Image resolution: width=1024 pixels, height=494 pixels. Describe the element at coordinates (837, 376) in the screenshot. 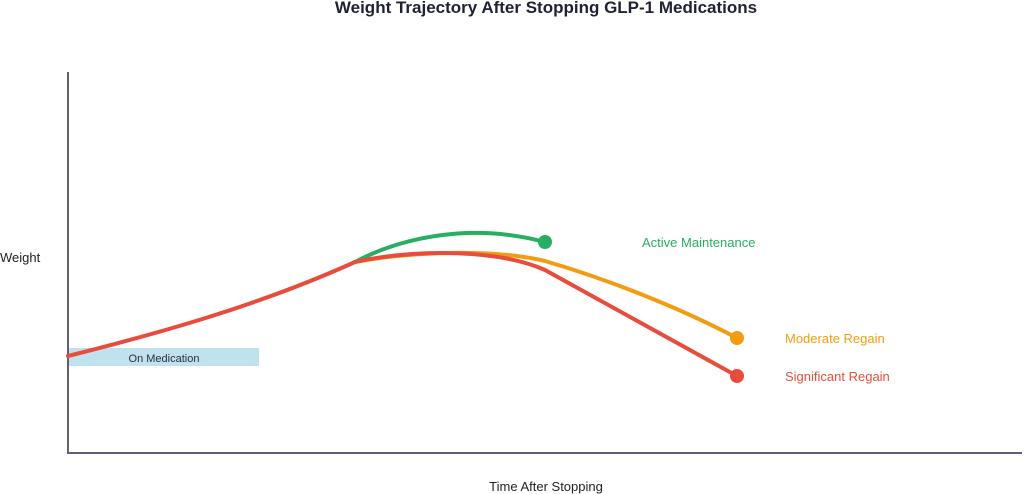

I see `significant-regain-label: Significant Regain` at that location.